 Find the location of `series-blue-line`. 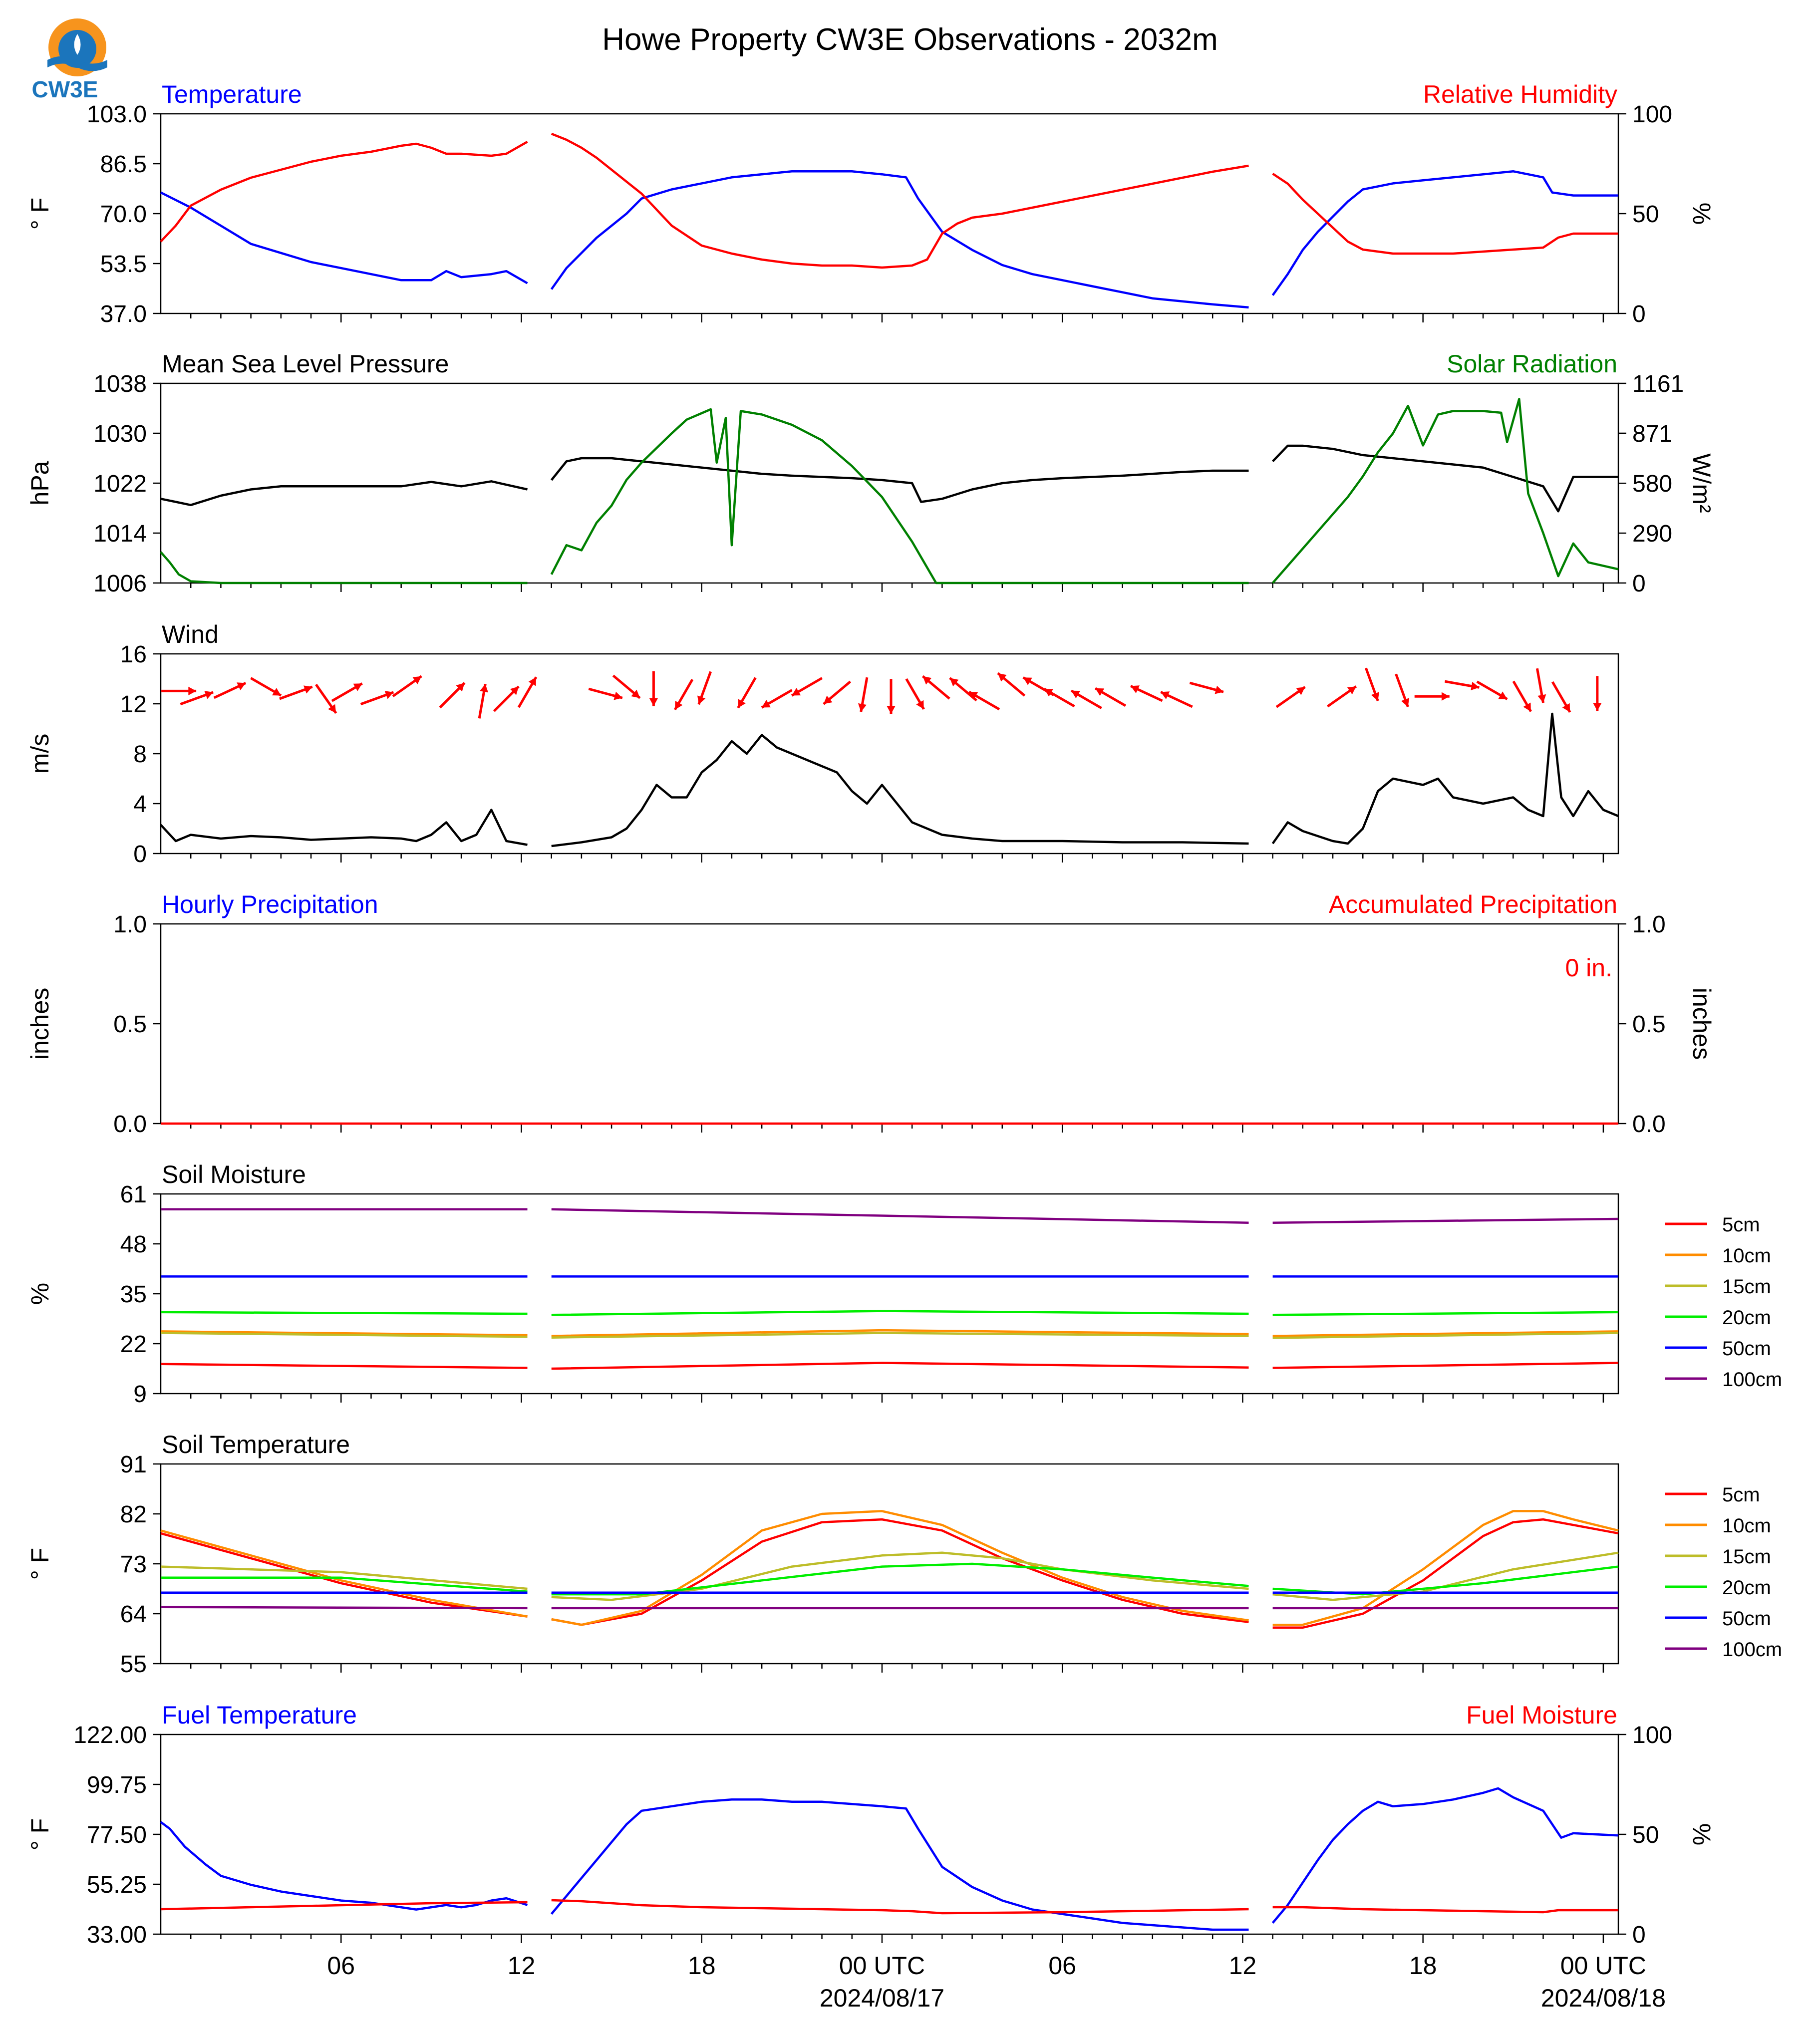

series-blue-line is located at coordinates (899, 1864).